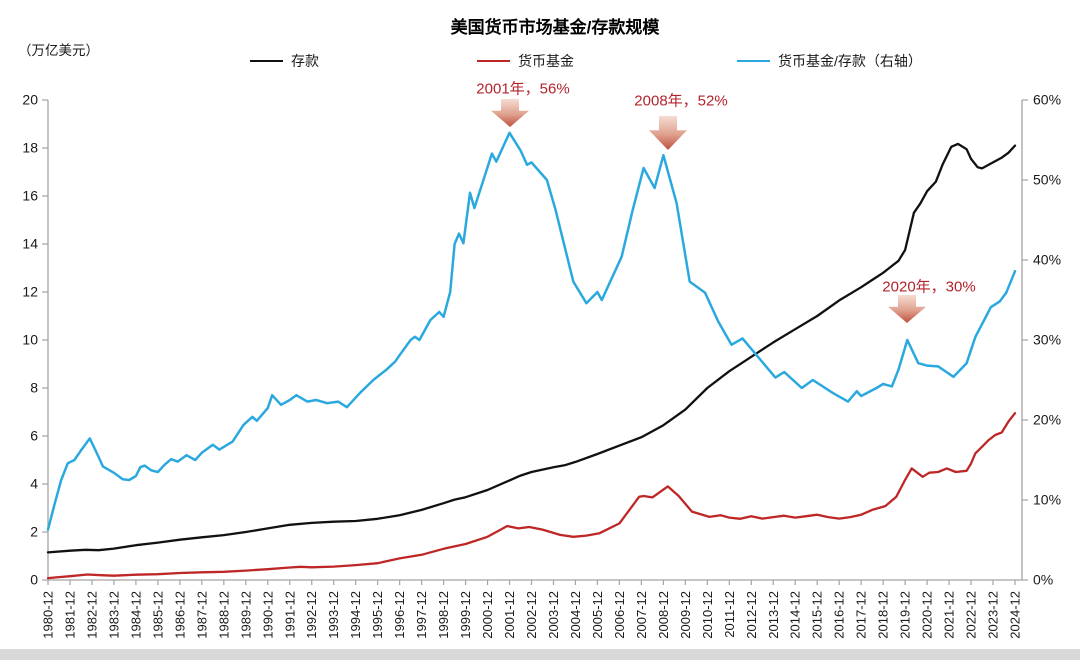 The image size is (1080, 660). What do you see at coordinates (861, 615) in the screenshot?
I see `x-axis-tick-label: 2017-12` at bounding box center [861, 615].